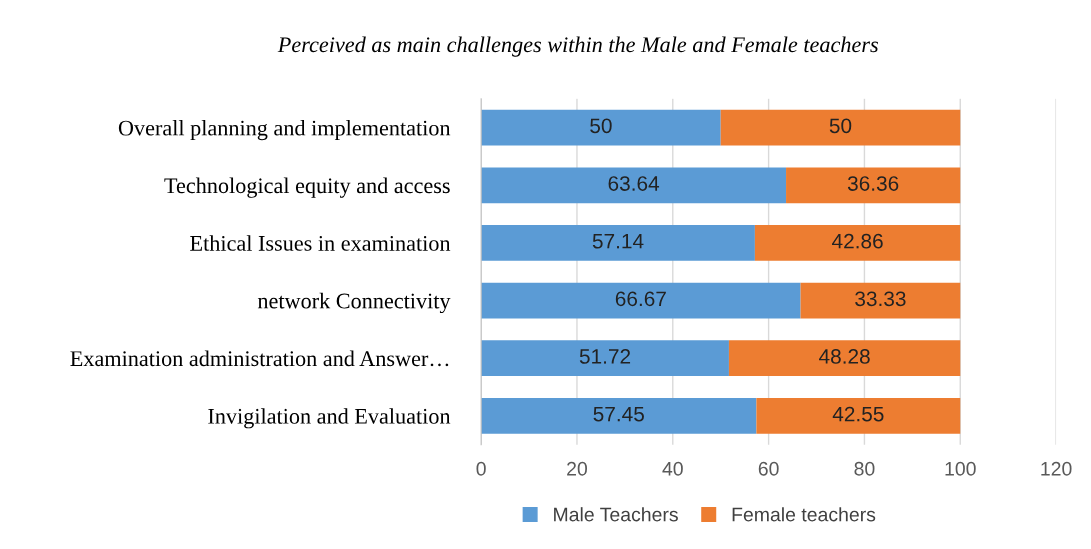 The height and width of the screenshot is (549, 1091). What do you see at coordinates (672, 468) in the screenshot?
I see `x-tick-label: 40` at bounding box center [672, 468].